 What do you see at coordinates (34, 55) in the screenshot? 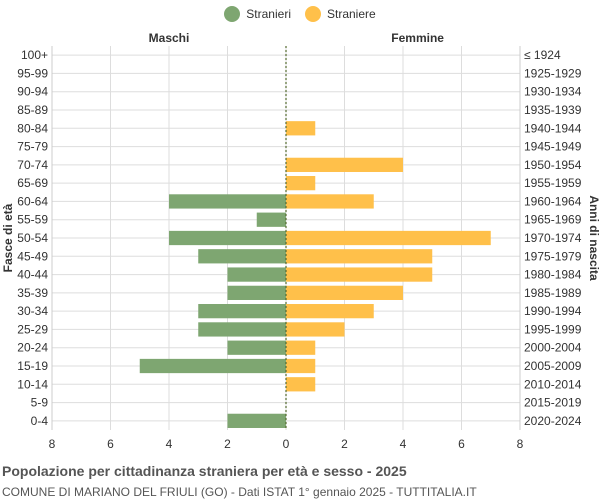
I see `age-tick-label: 100+` at bounding box center [34, 55].